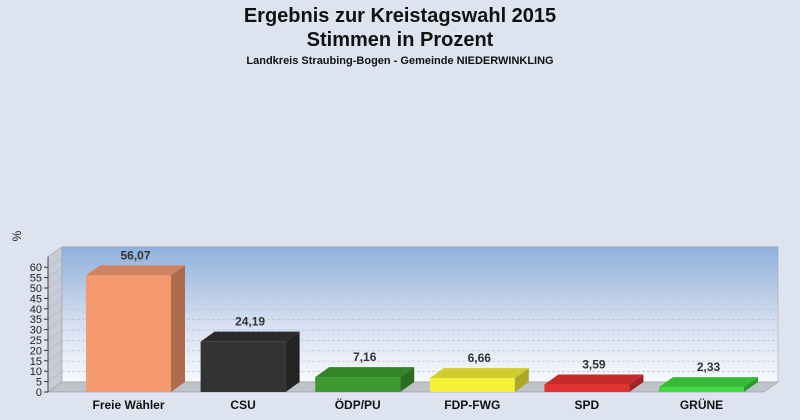 The image size is (800, 420). Describe the element at coordinates (36, 320) in the screenshot. I see `y-tick-label: 35` at that location.